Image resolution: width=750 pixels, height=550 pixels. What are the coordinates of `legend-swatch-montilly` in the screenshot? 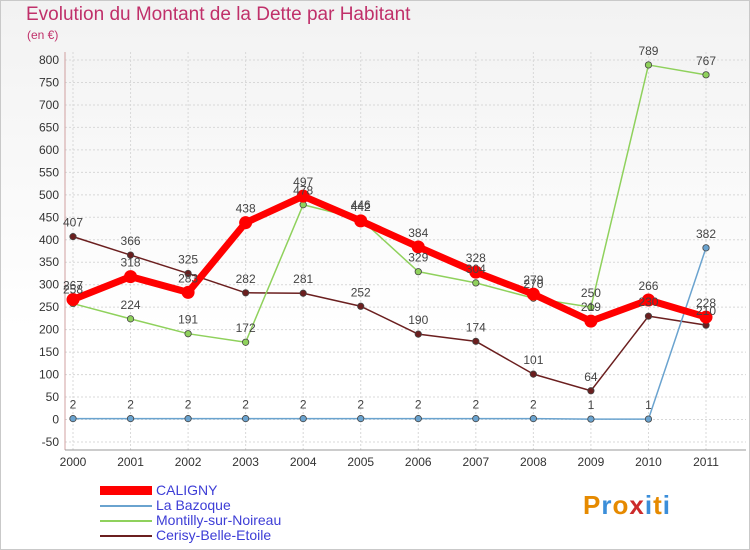 It's located at (126, 521).